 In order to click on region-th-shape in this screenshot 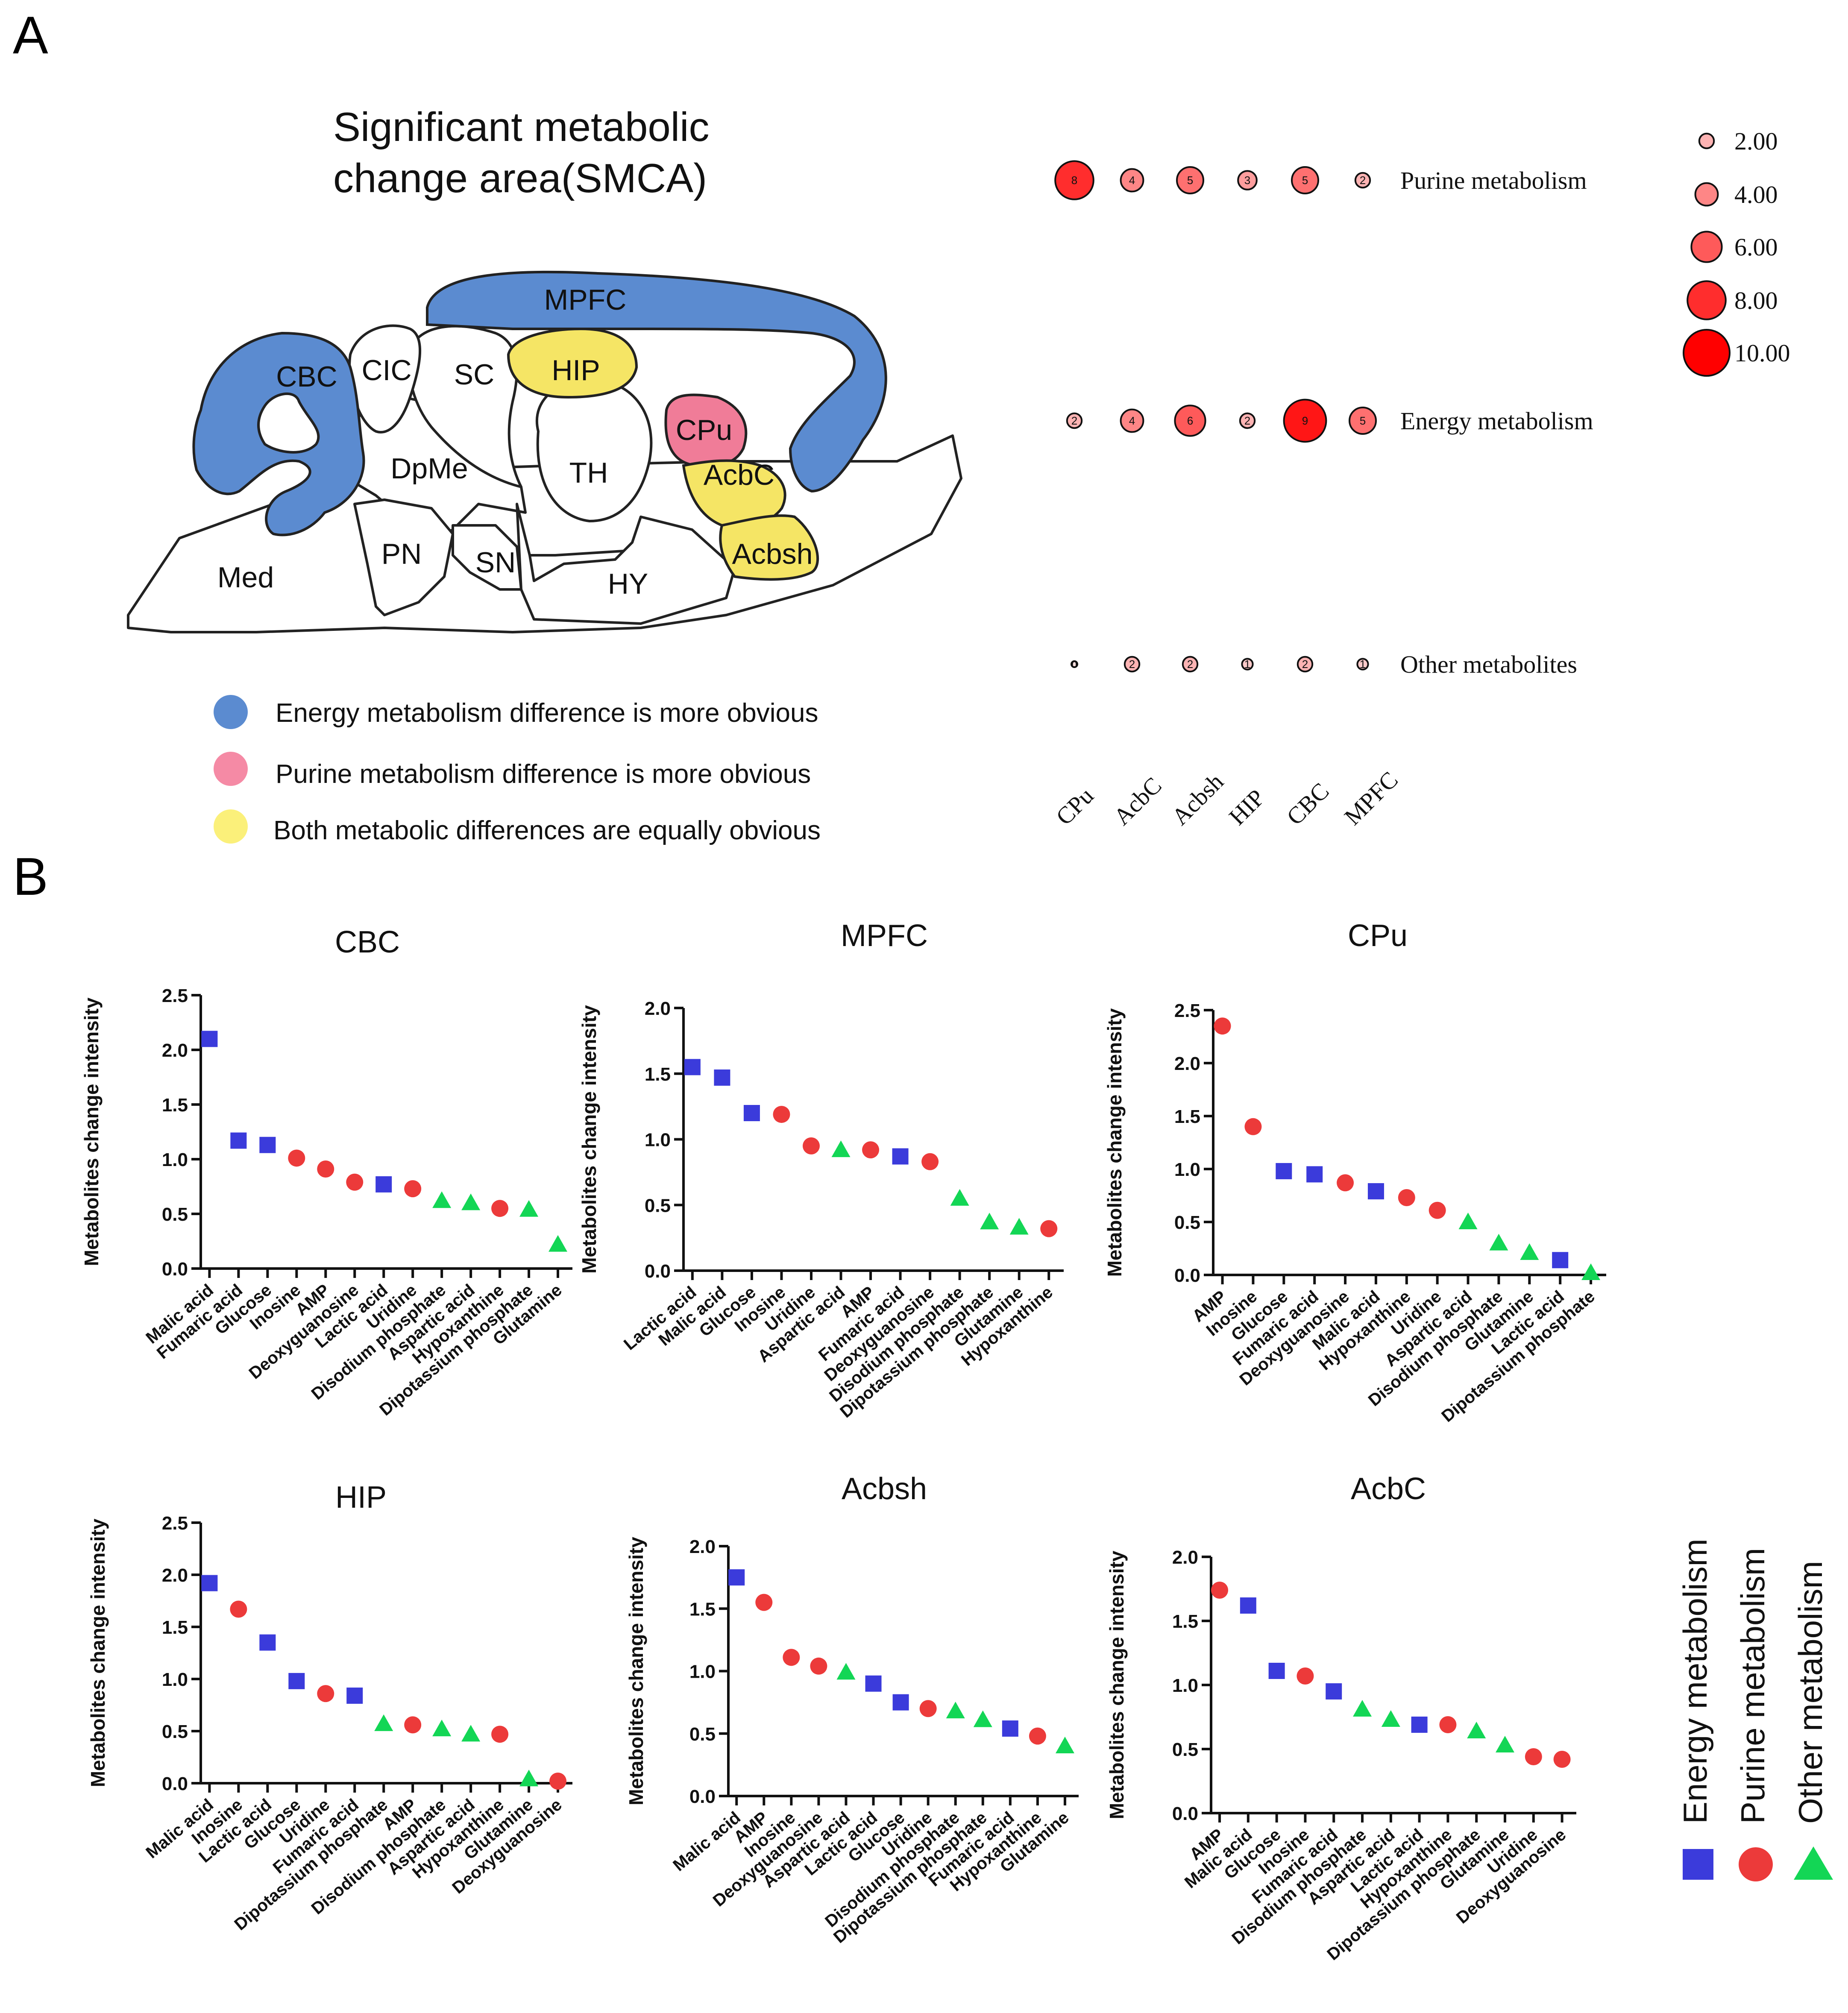, I will do `click(594, 450)`.